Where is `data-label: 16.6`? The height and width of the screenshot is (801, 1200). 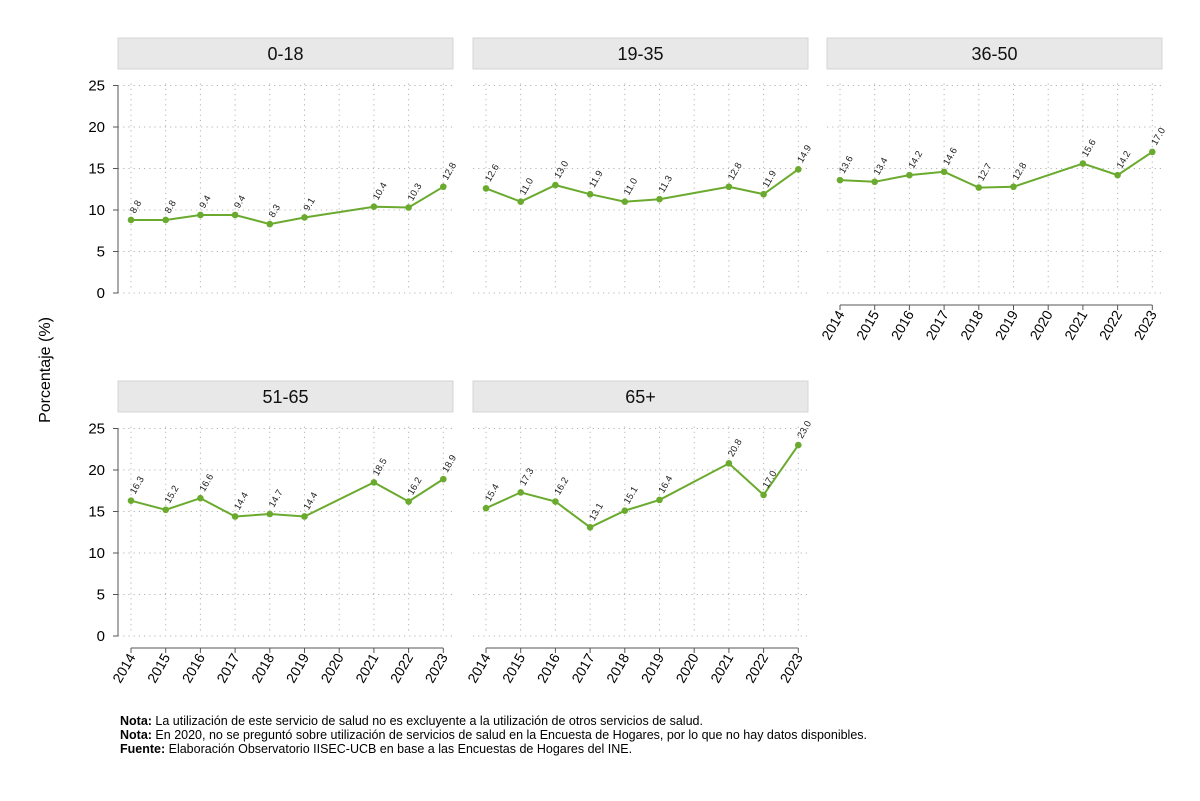
data-label: 16.6 is located at coordinates (206, 483).